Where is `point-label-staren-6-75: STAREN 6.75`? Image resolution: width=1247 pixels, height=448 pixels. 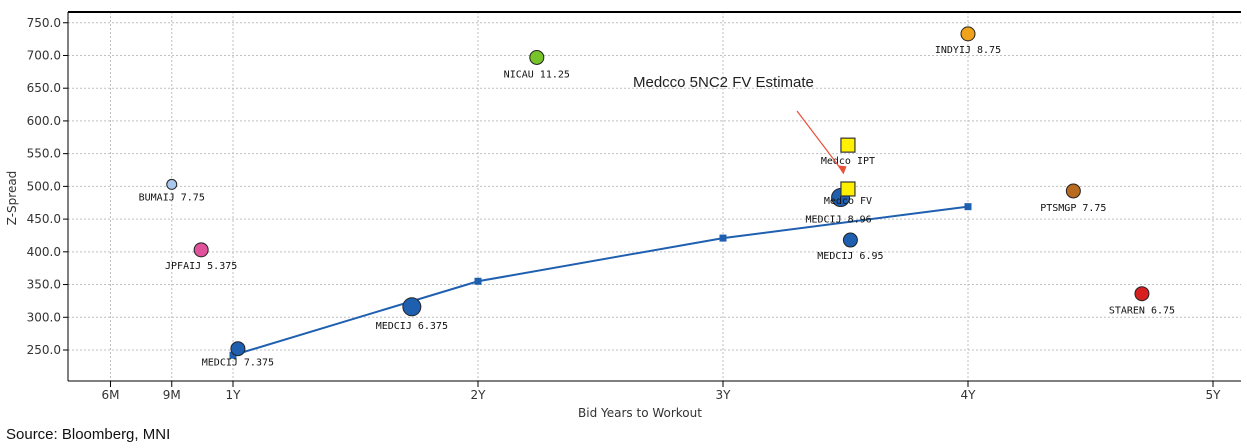 point-label-staren-6-75: STAREN 6.75 is located at coordinates (1142, 311).